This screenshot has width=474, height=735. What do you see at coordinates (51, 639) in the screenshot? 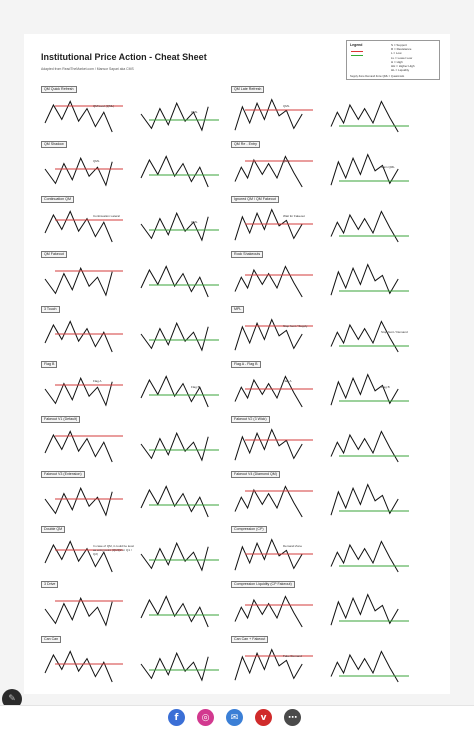
I see `pattern-label: Can Can` at bounding box center [51, 639].